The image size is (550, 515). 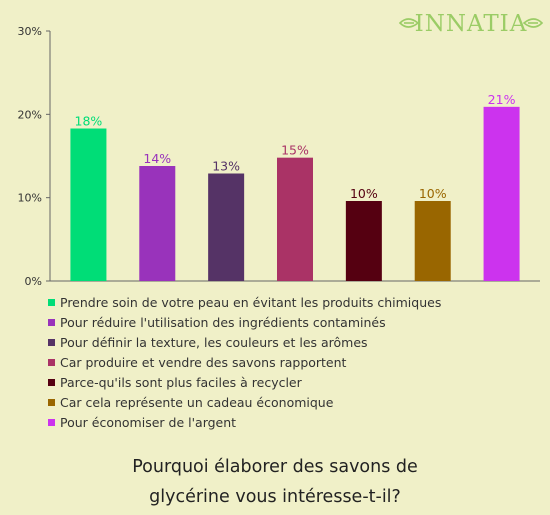 I want to click on bar-data-label: 15%, so click(x=295, y=150).